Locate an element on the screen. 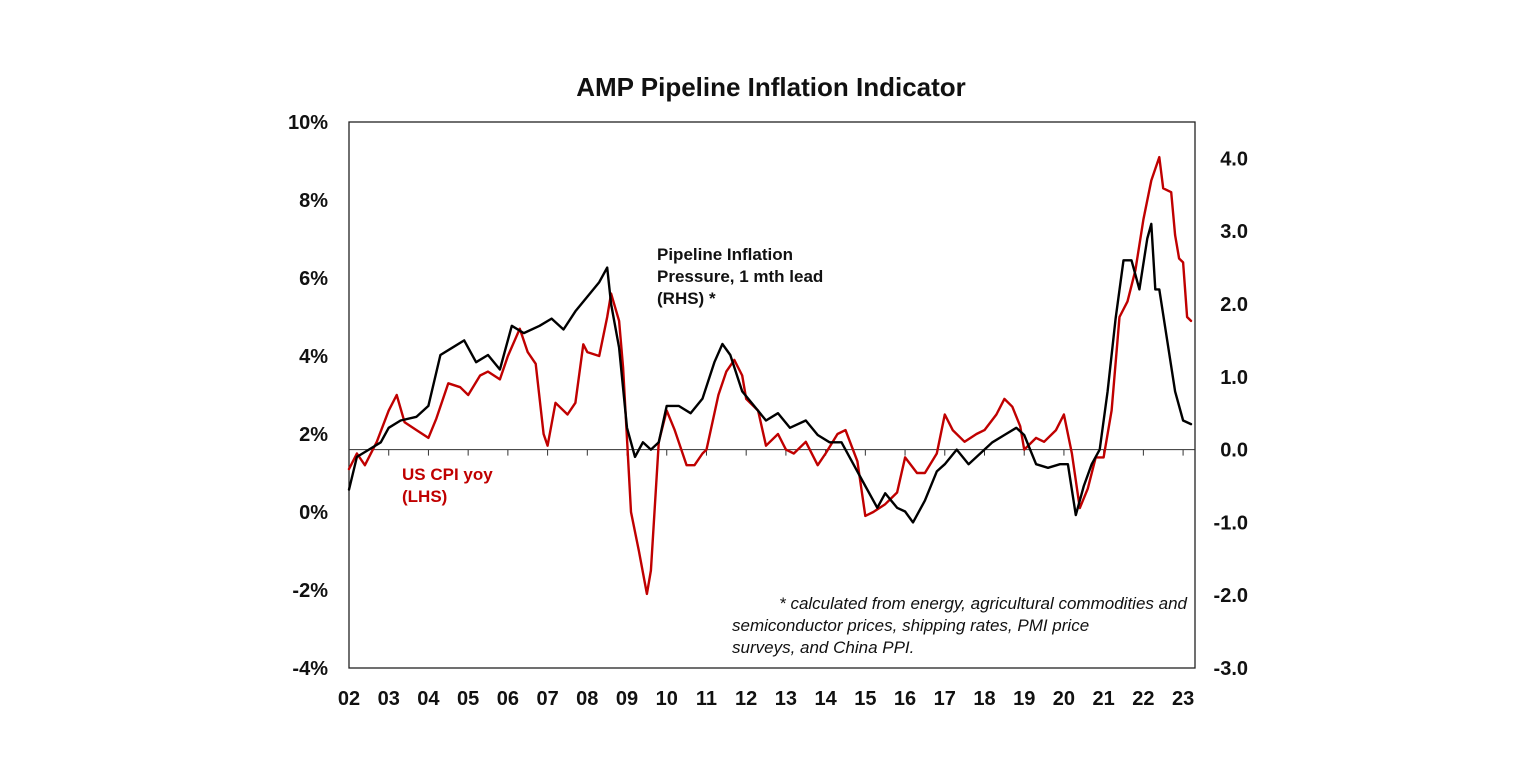  left-axis-ticks: 10% 8% 6% 4% 2% 0% -2% -4% is located at coordinates (308, 396).